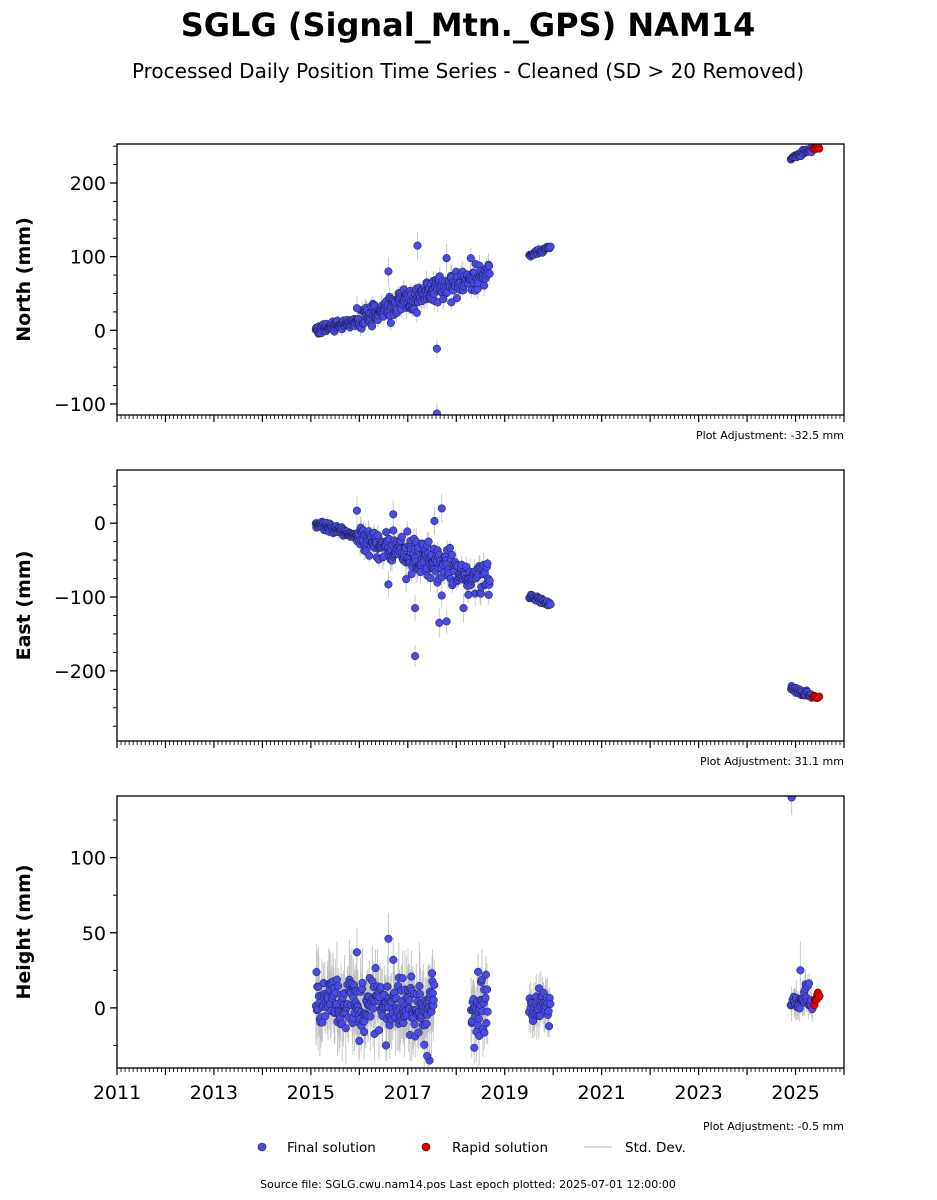 The width and height of the screenshot is (937, 1200). I want to click on north-std-dev-bars, so click(564, 279).